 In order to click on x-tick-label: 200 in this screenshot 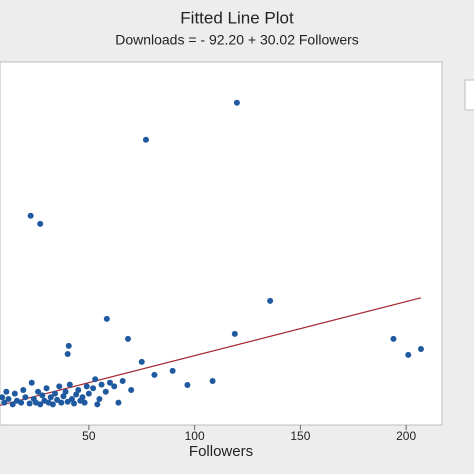, I will do `click(406, 436)`.